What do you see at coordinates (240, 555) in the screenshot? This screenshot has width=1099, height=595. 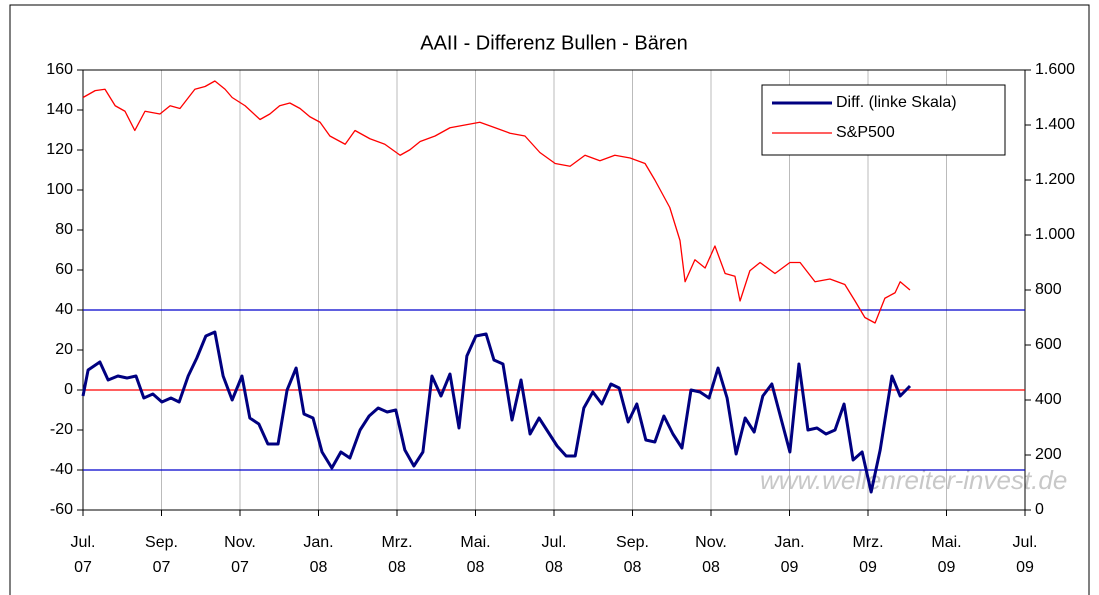 I see `x-tick-label: Nov. 07` at bounding box center [240, 555].